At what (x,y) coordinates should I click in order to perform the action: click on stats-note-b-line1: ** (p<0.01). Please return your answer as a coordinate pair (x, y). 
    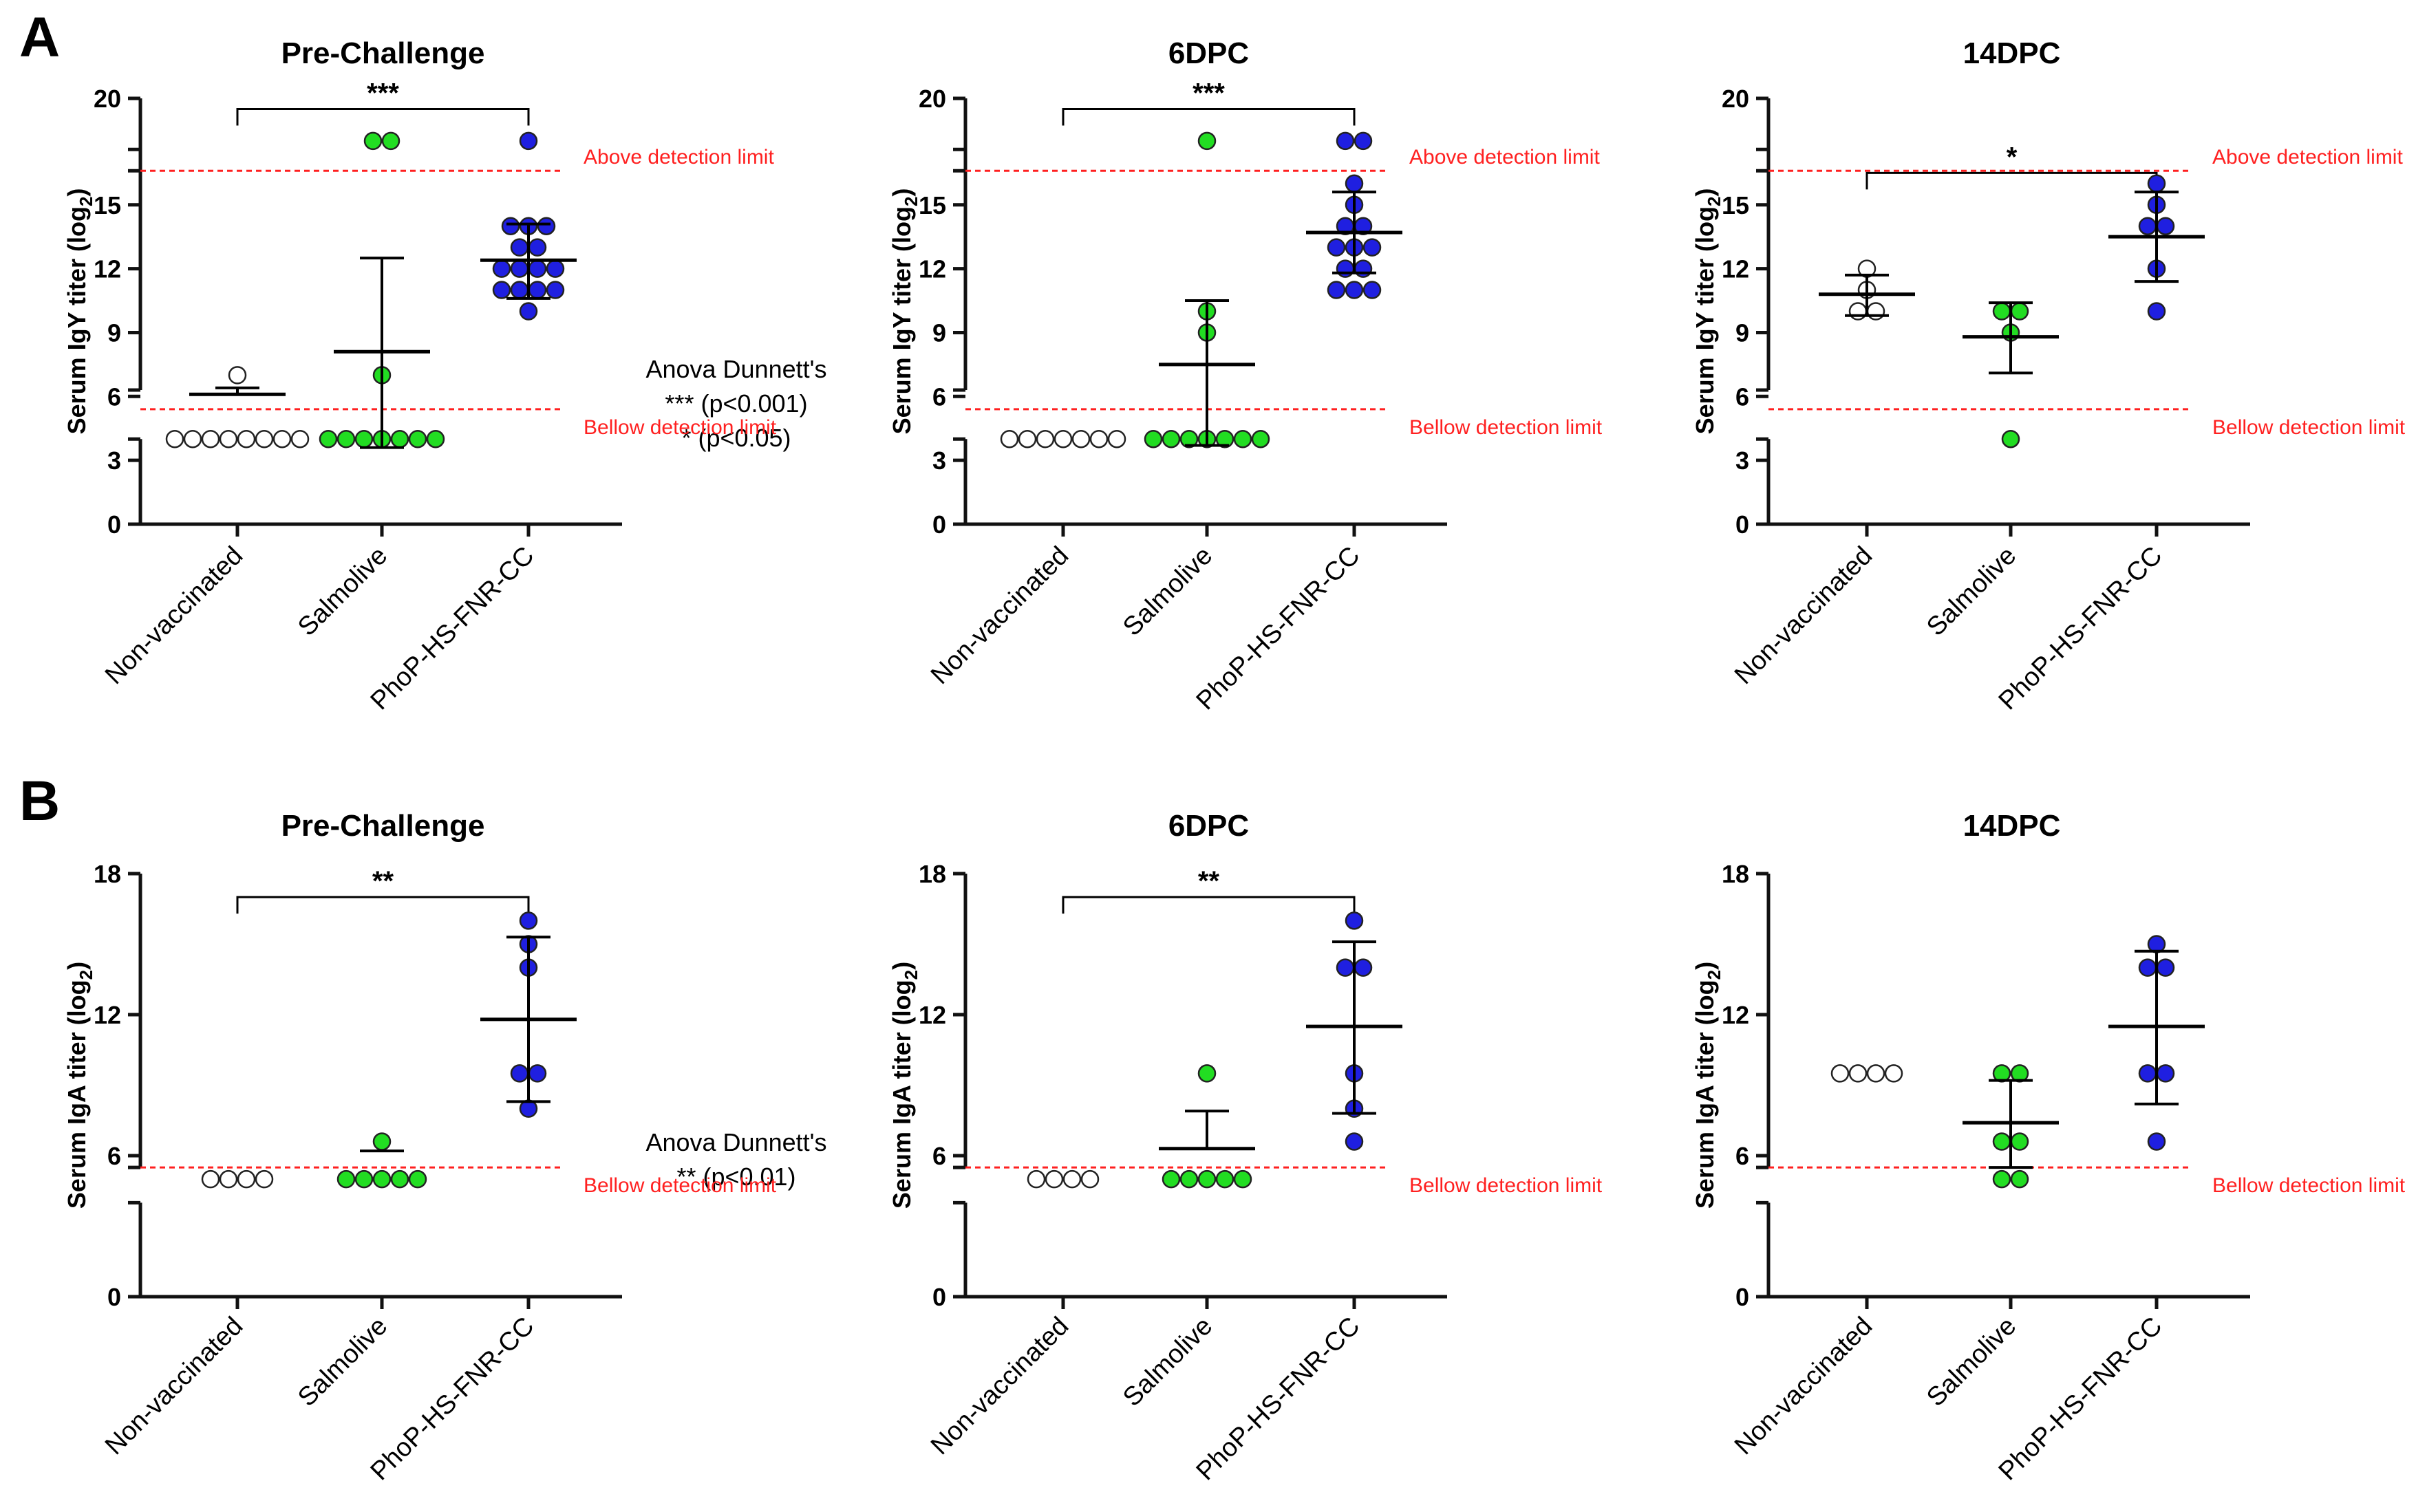
    Looking at the image, I should click on (736, 1177).